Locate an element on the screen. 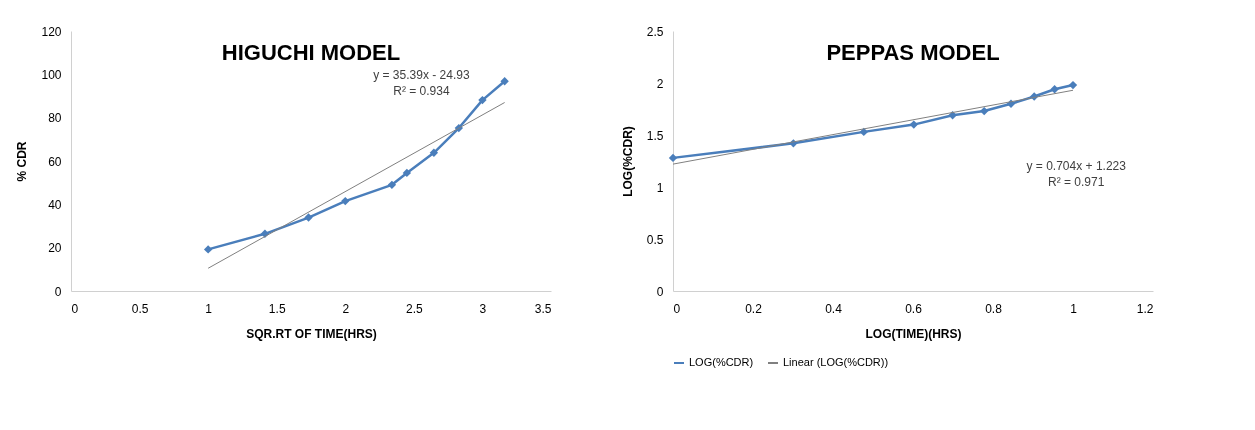  x-tick-label: 0.6 is located at coordinates (914, 308).